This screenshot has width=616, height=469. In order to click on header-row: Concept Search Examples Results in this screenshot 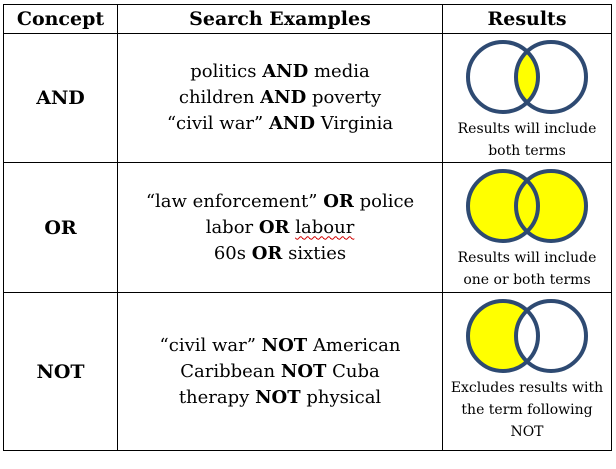, I will do `click(307, 19)`.